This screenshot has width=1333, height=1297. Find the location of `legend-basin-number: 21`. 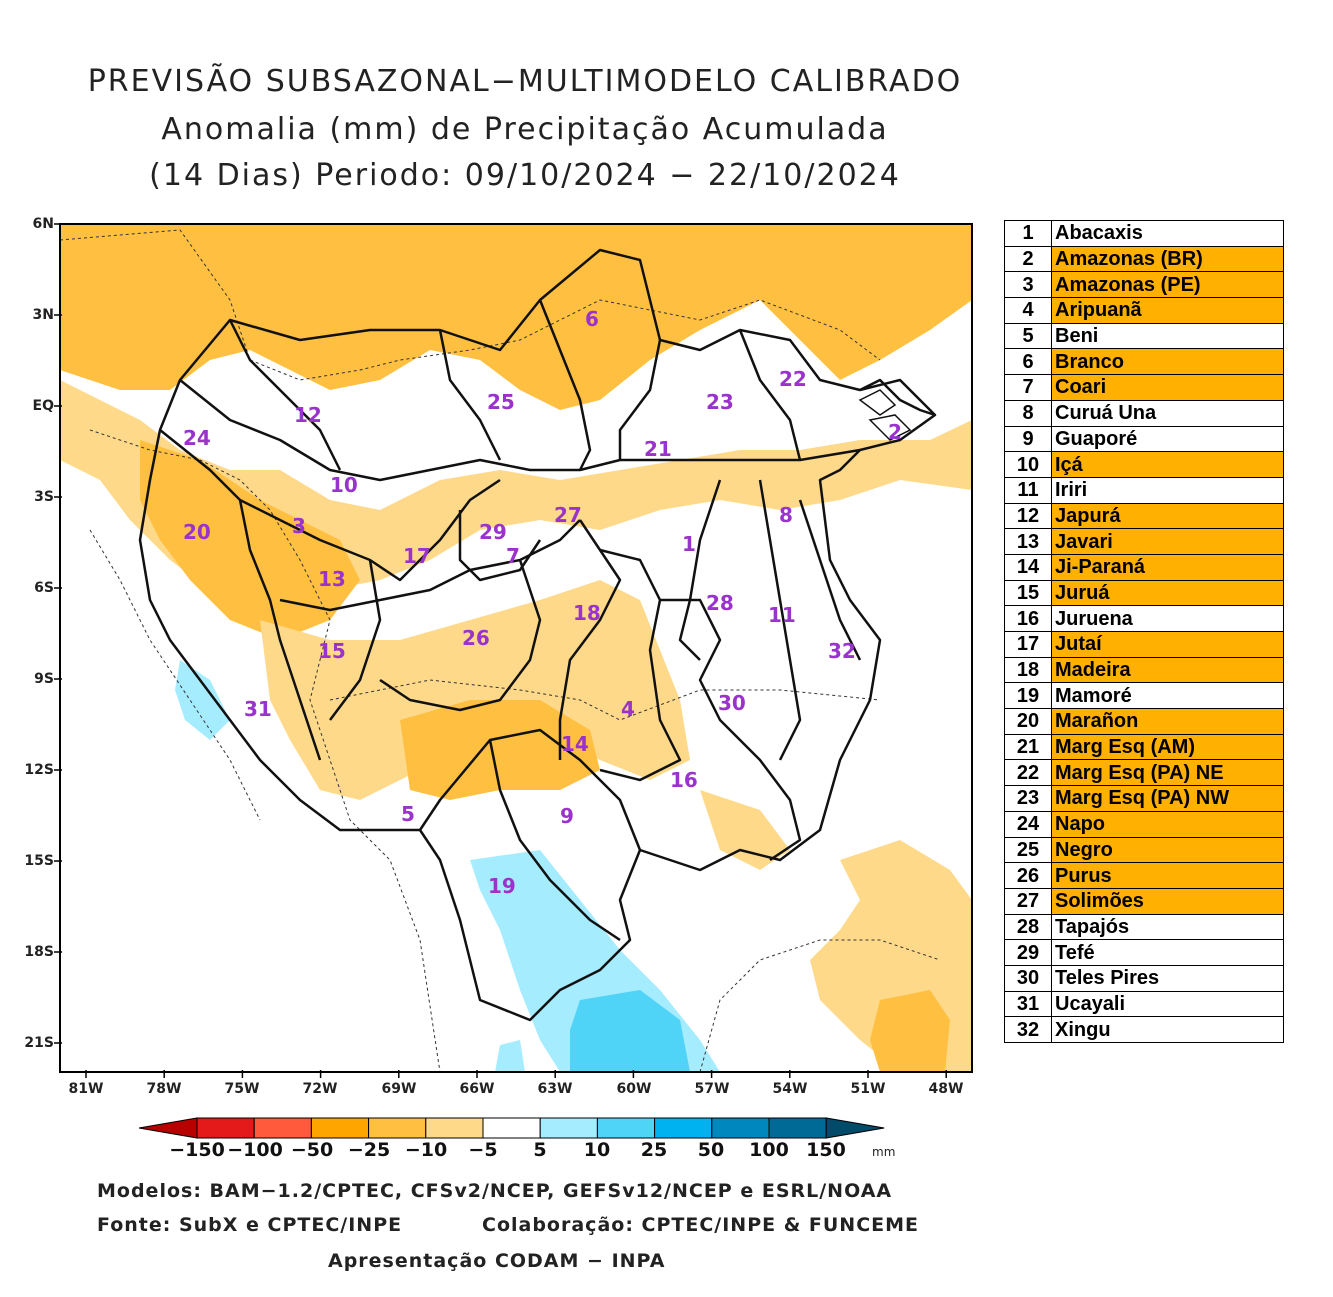

legend-basin-number: 21 is located at coordinates (1028, 747).